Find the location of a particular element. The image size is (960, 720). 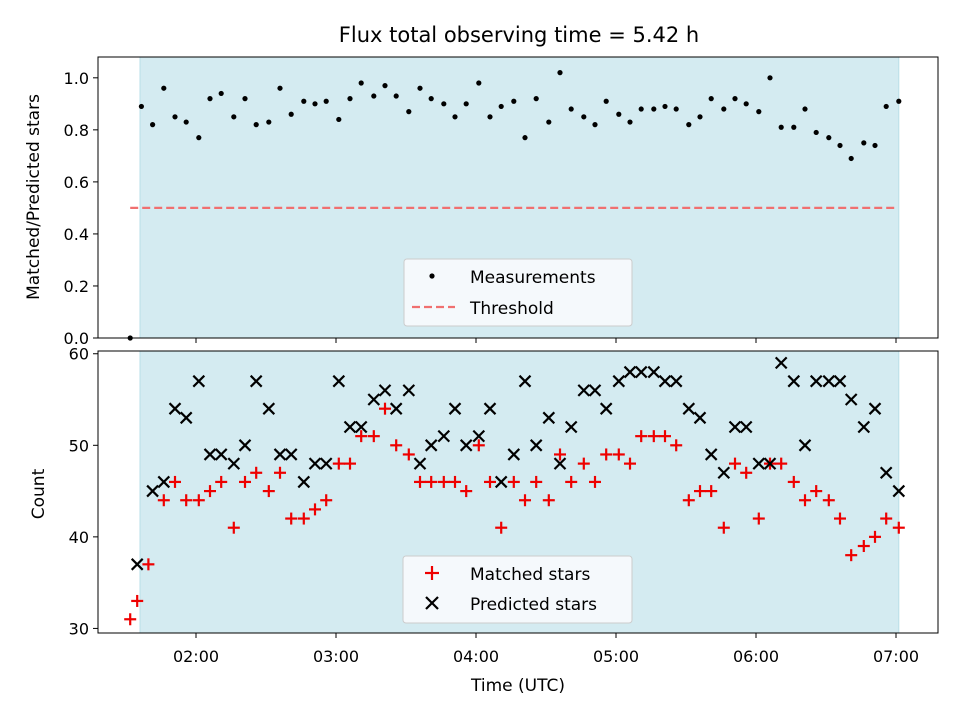

bottom-y-tick-label: 30 is located at coordinates (79, 628).